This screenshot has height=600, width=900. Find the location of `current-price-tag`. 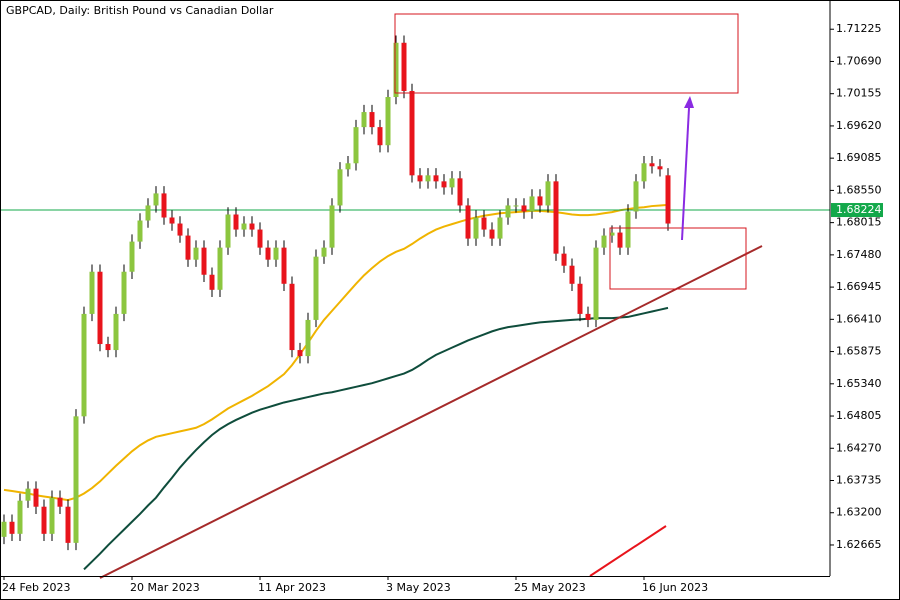

current-price-tag is located at coordinates (857, 210).